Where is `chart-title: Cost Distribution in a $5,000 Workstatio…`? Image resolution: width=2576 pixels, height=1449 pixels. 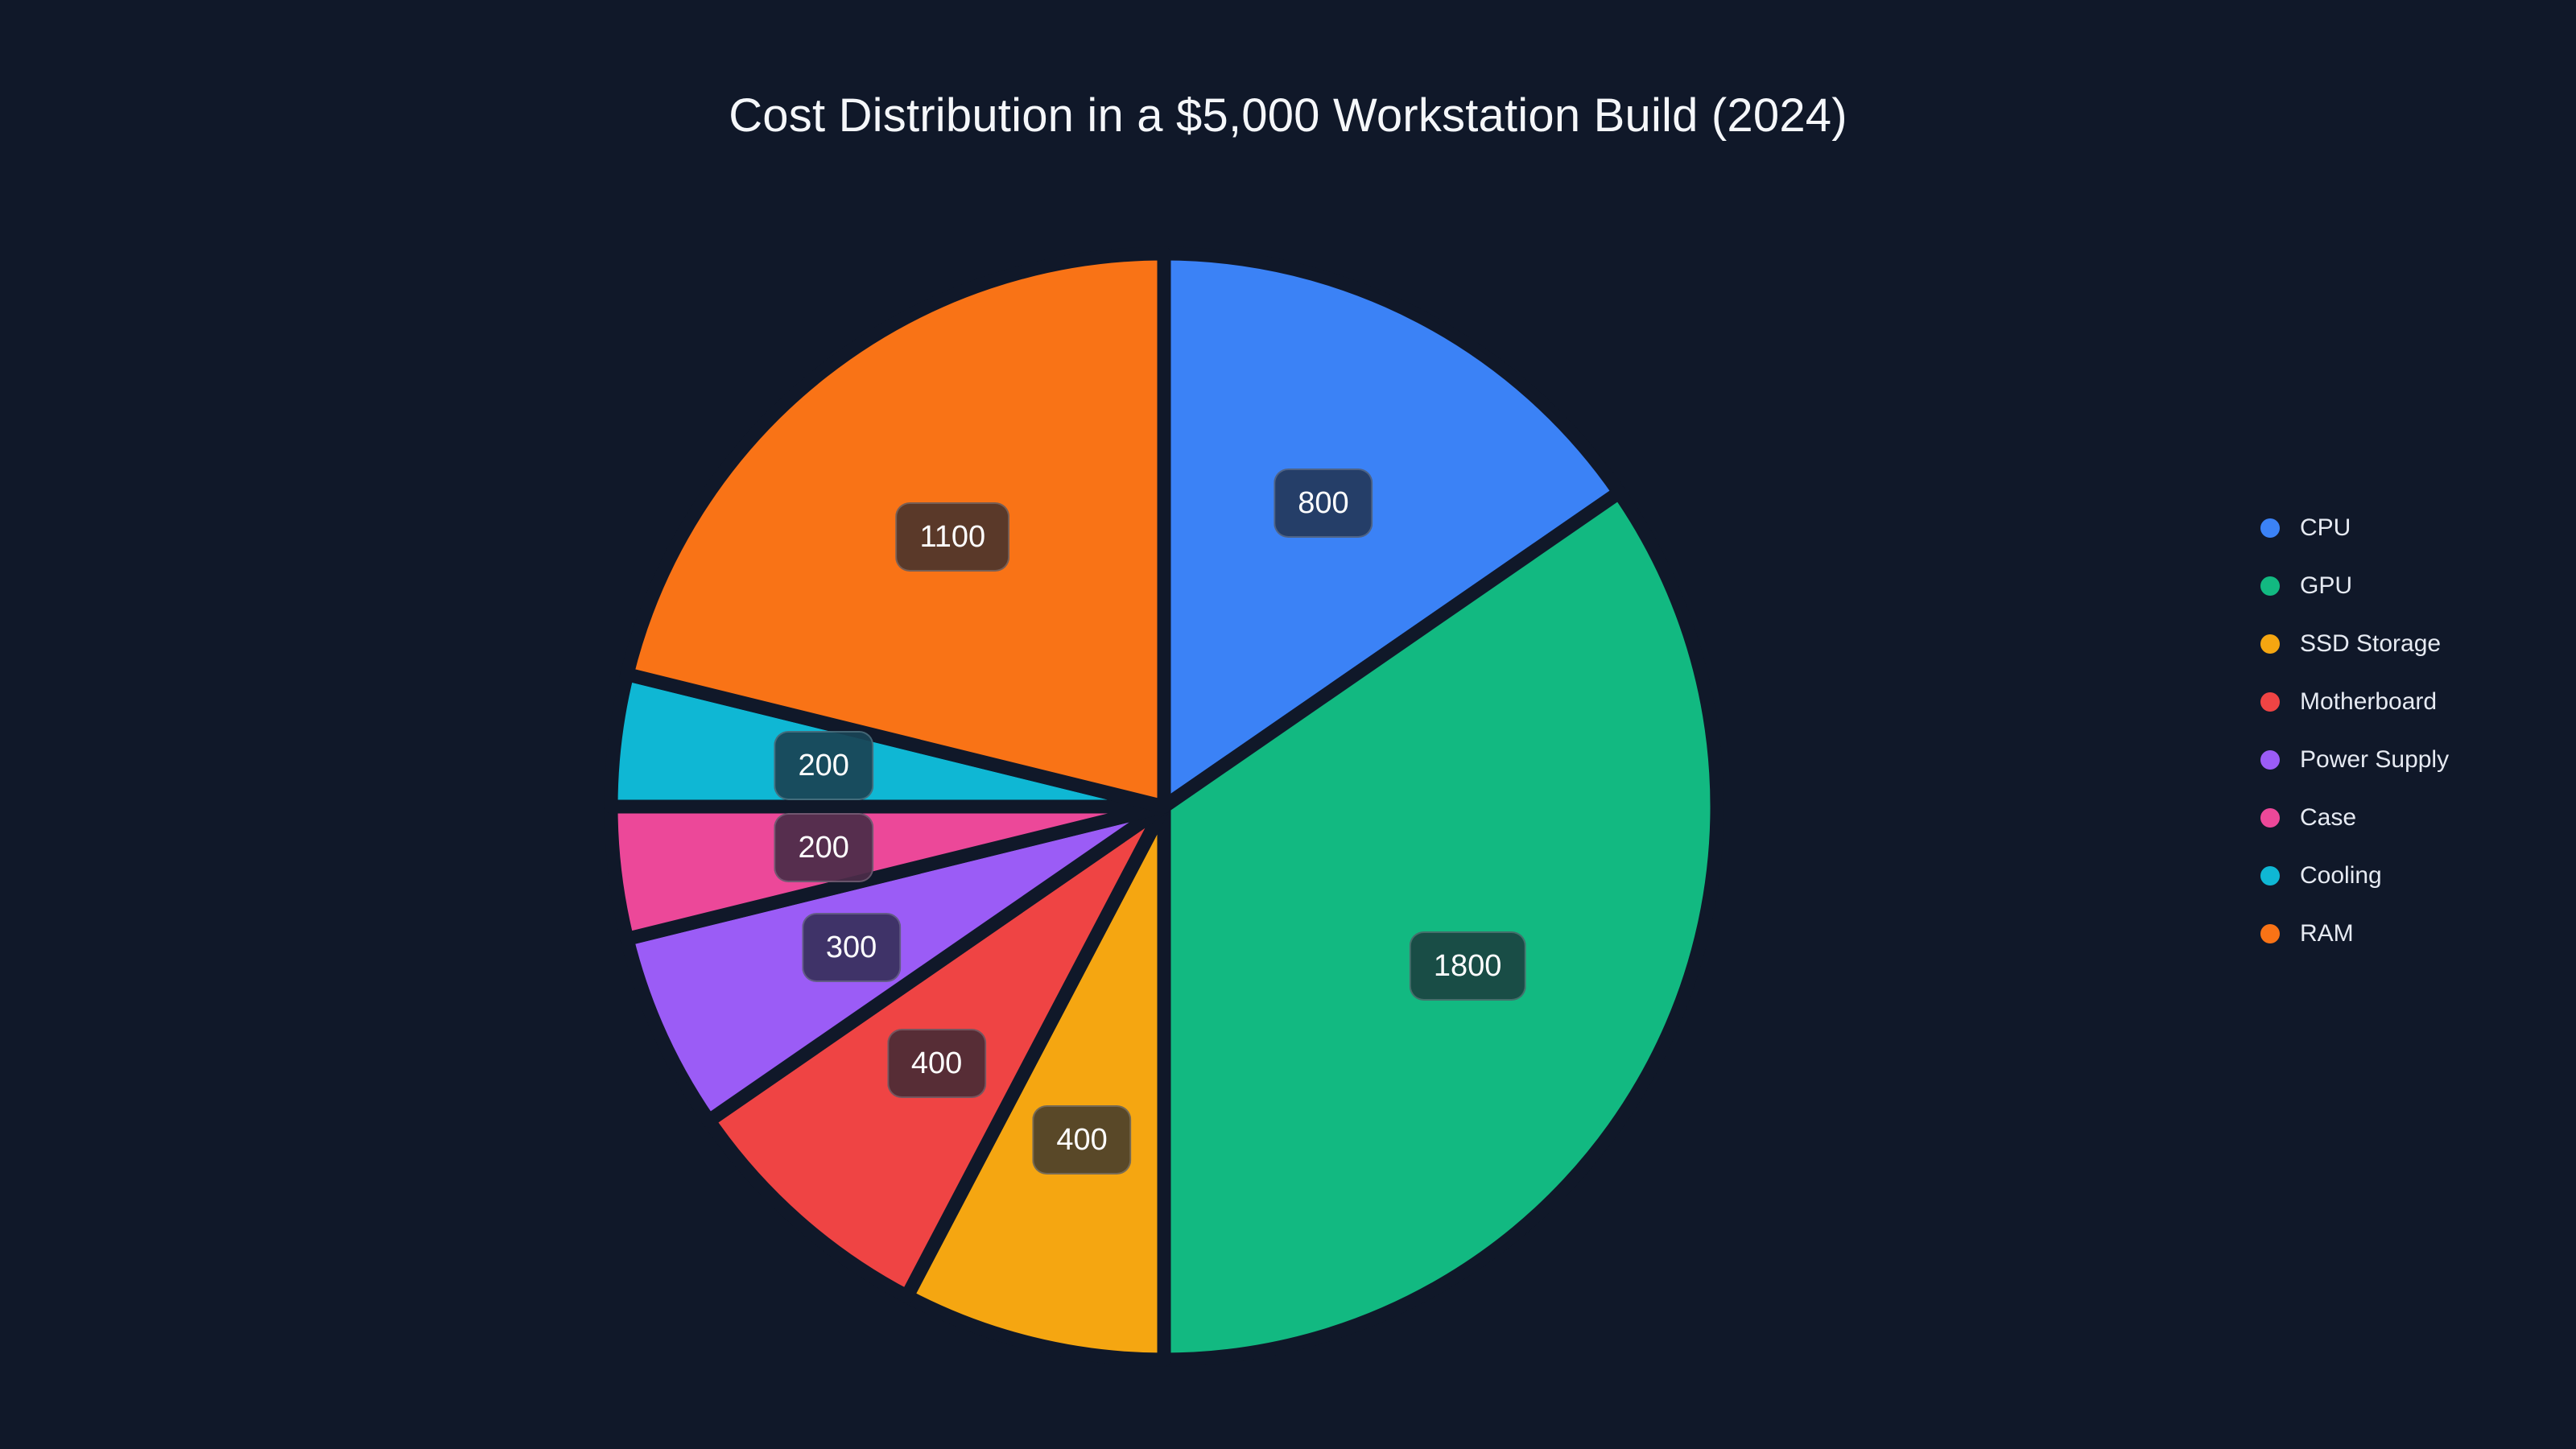
chart-title: Cost Distribution in a $5,000 Workstatio… is located at coordinates (1288, 116).